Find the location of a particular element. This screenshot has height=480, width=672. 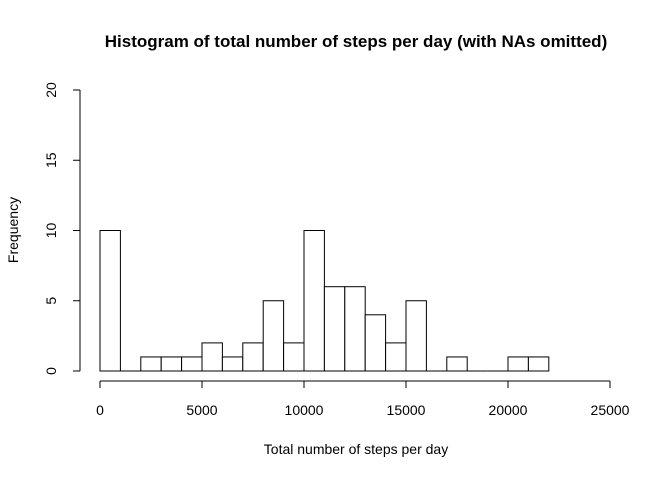

x-tick-label: 5000 is located at coordinates (201, 410).